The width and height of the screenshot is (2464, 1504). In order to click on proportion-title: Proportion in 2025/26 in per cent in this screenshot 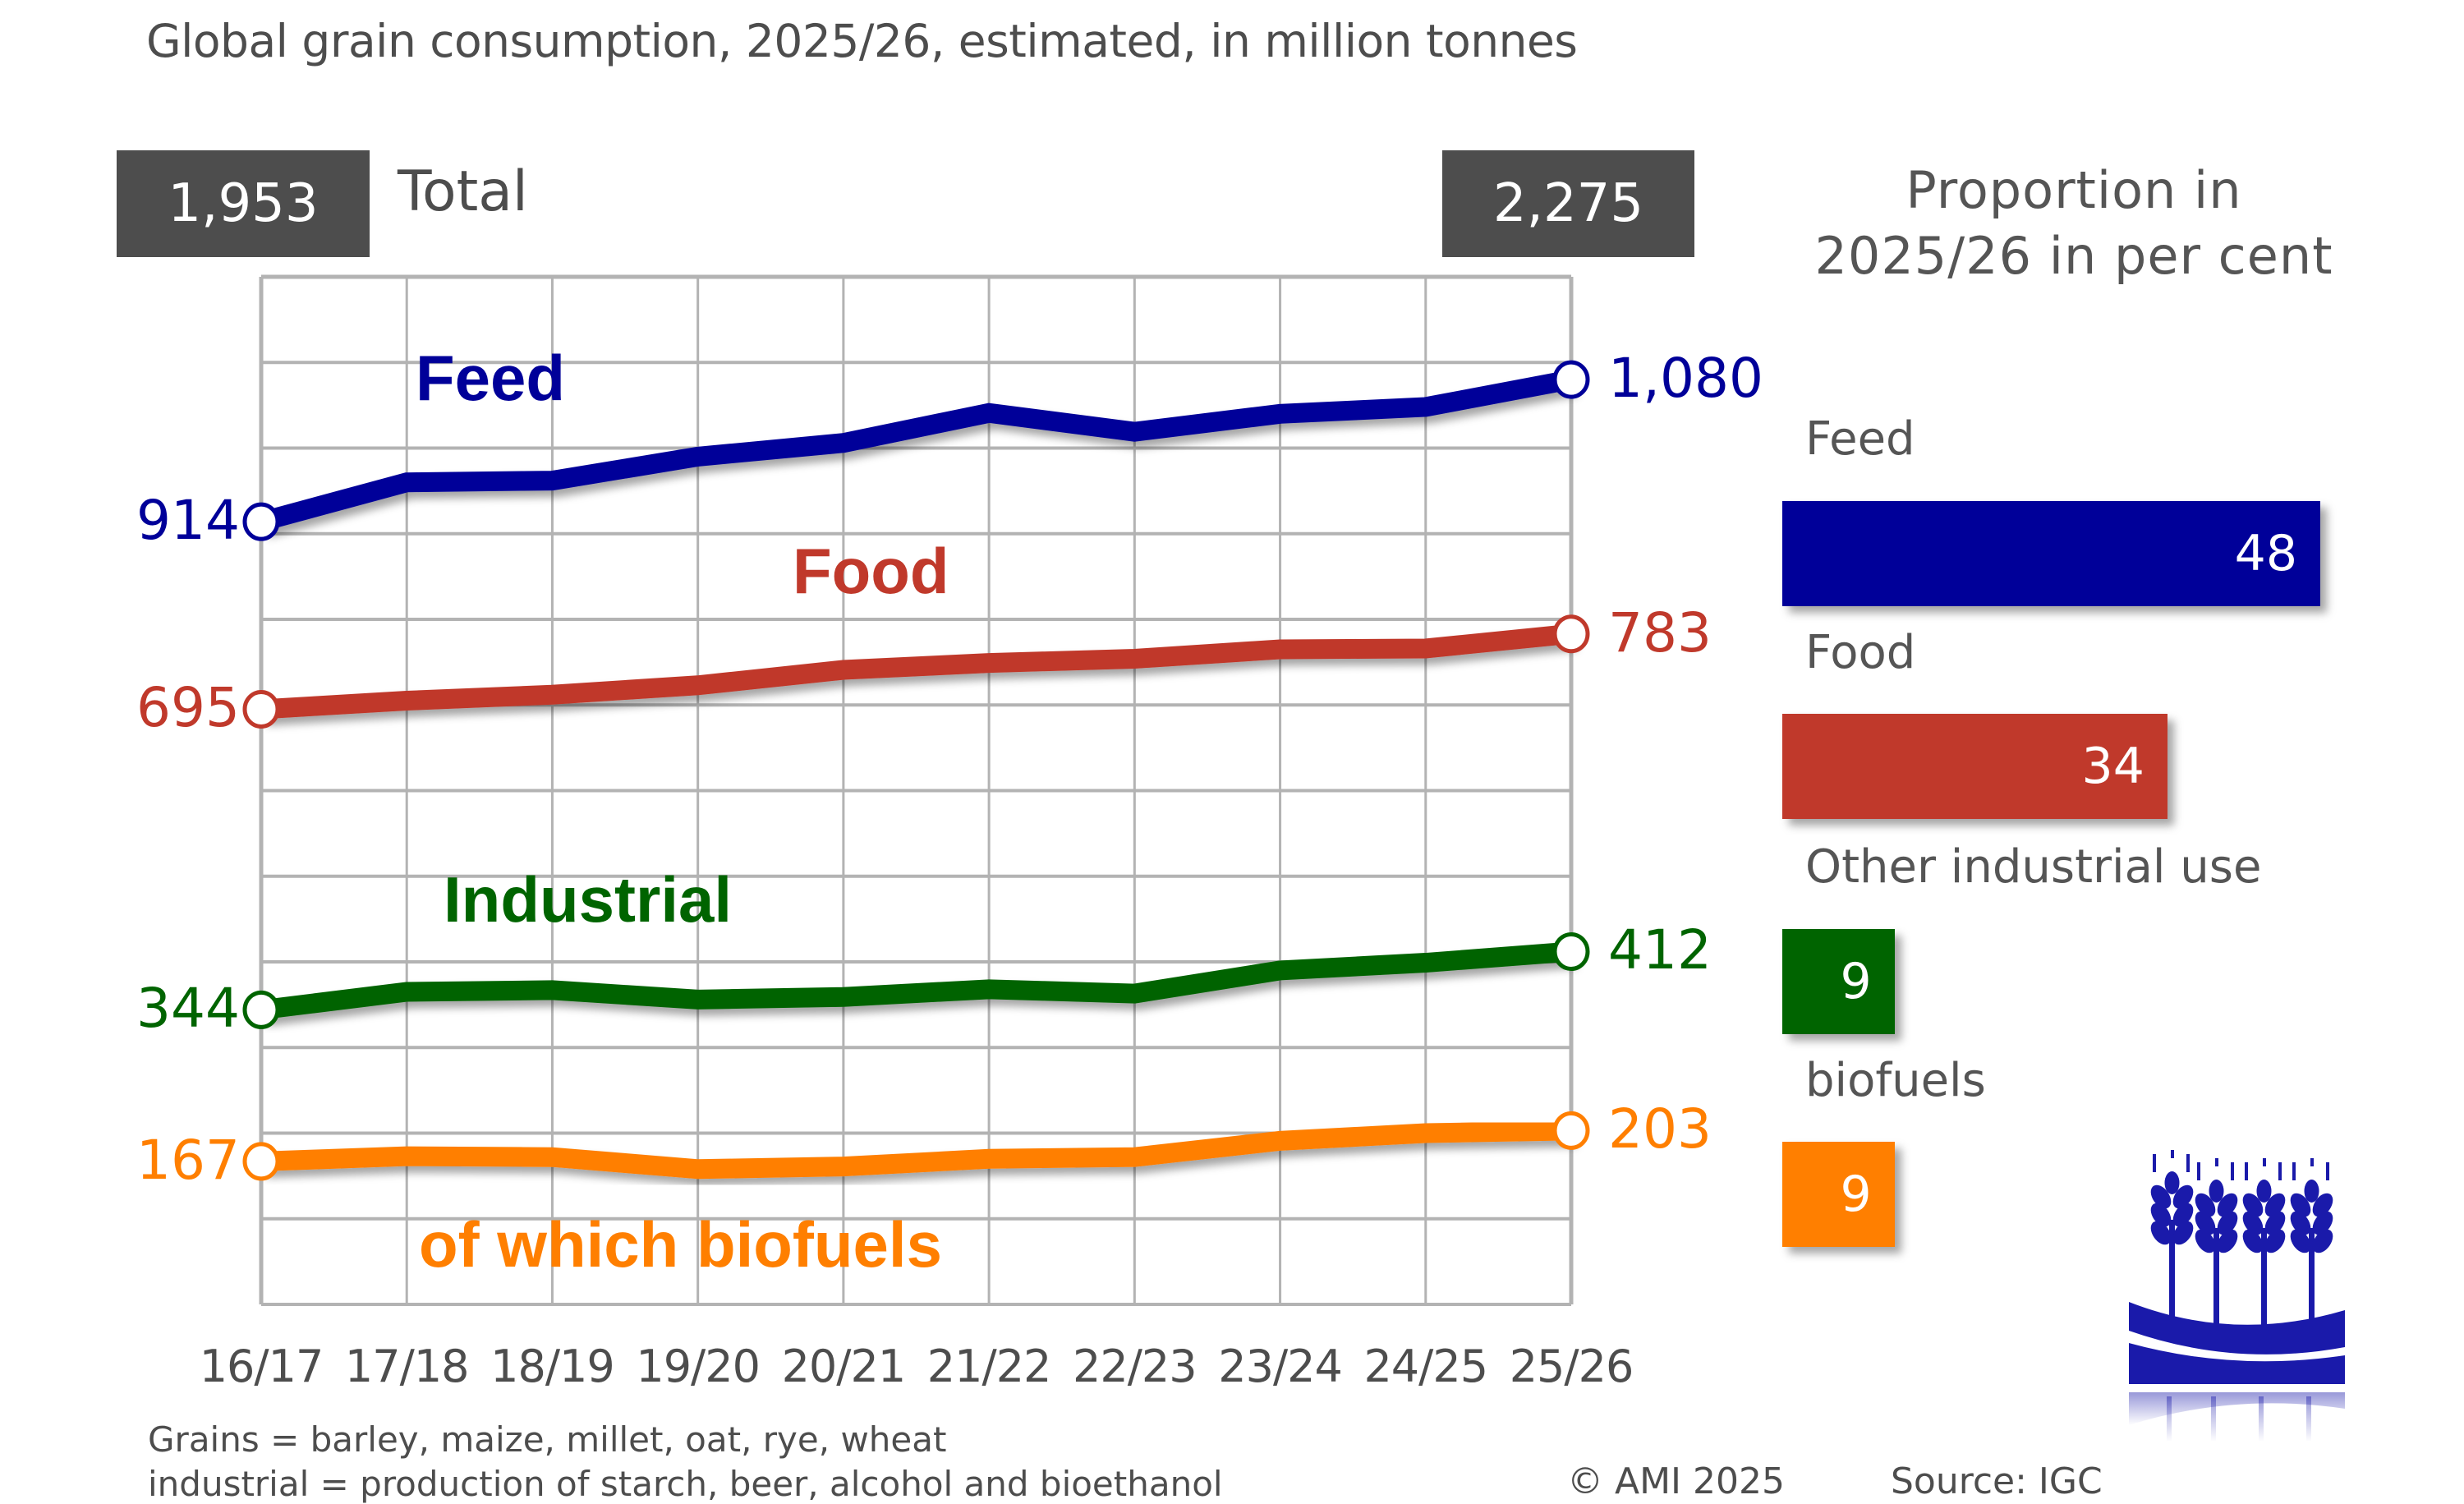, I will do `click(2073, 223)`.